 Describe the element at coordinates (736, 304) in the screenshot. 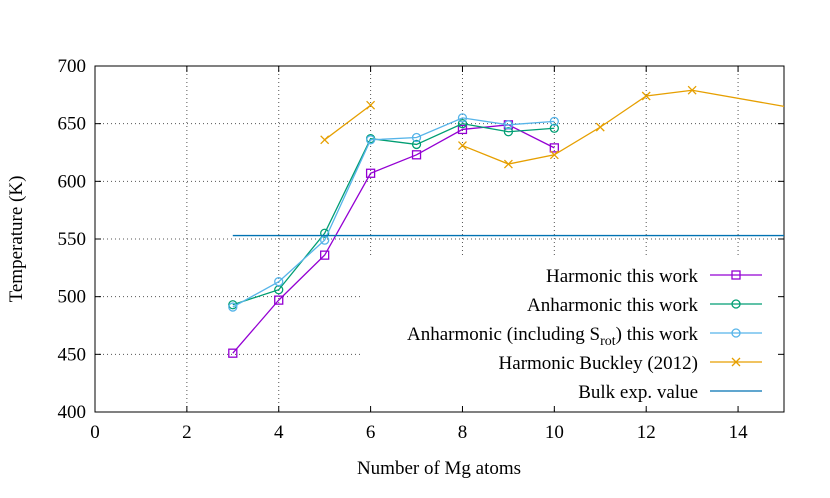

I see `legend-marker-anharmonic-this-work` at that location.